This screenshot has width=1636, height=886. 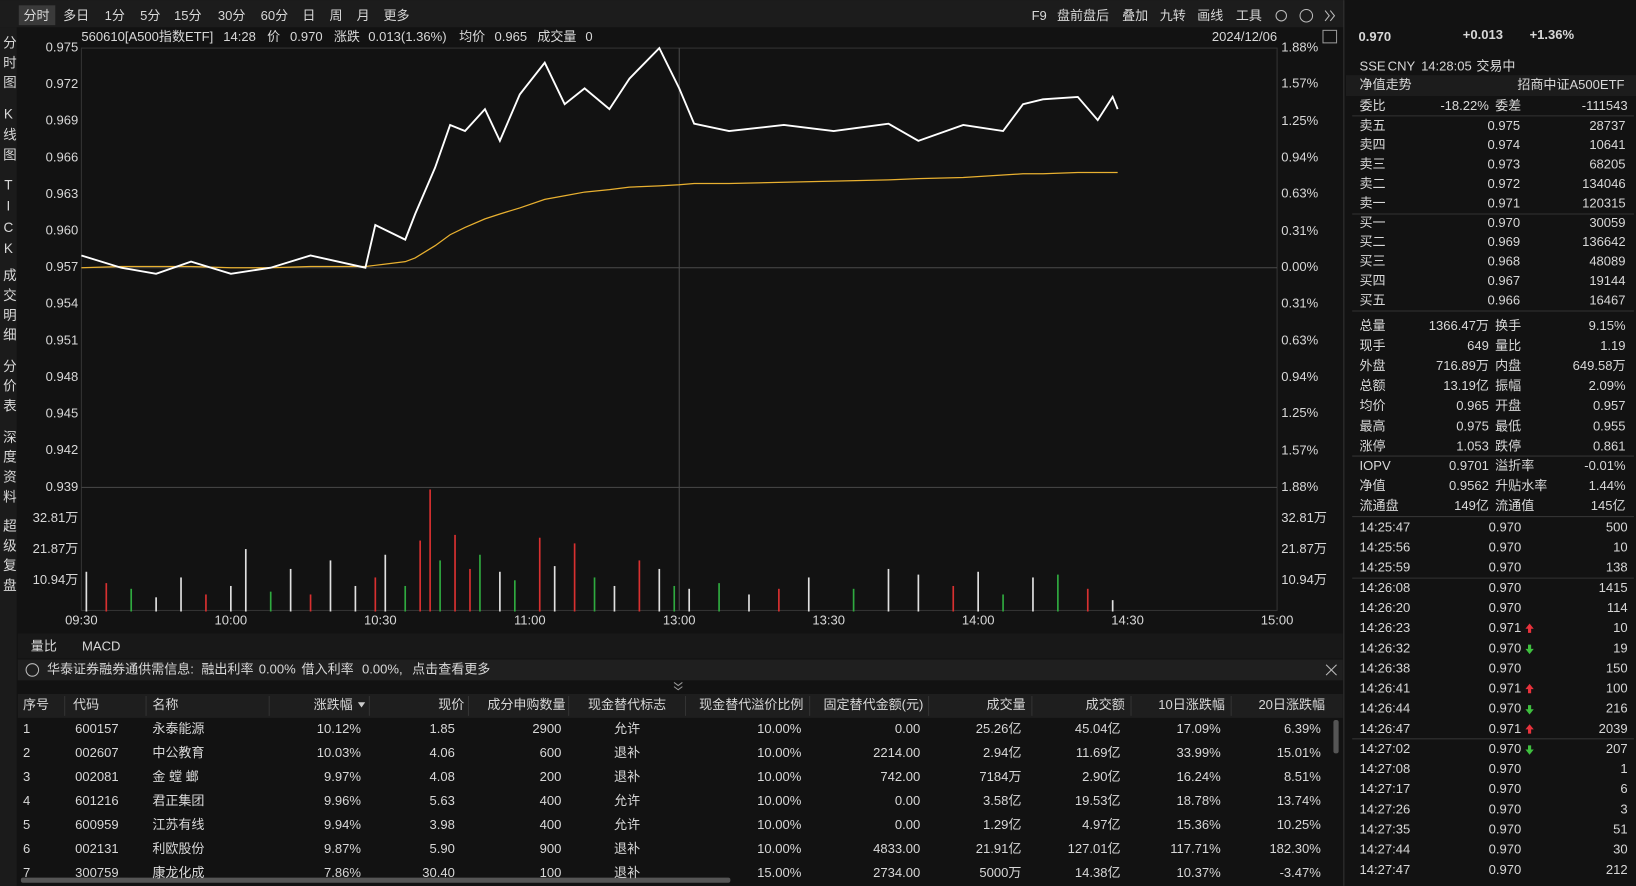 What do you see at coordinates (896, 848) in the screenshot?
I see `table-cell: 4833.00` at bounding box center [896, 848].